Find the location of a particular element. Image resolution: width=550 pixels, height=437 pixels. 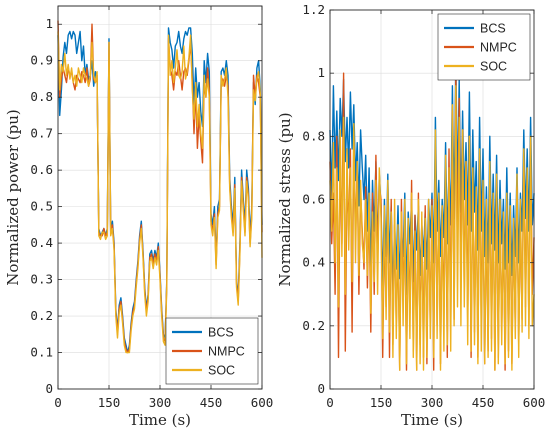

y-tick-label: 0.7 is located at coordinates (41, 133).